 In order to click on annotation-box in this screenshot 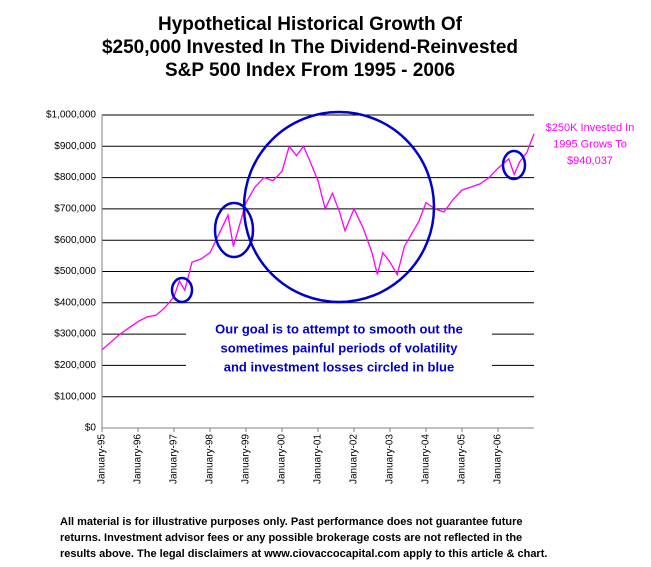, I will do `click(339, 349)`.